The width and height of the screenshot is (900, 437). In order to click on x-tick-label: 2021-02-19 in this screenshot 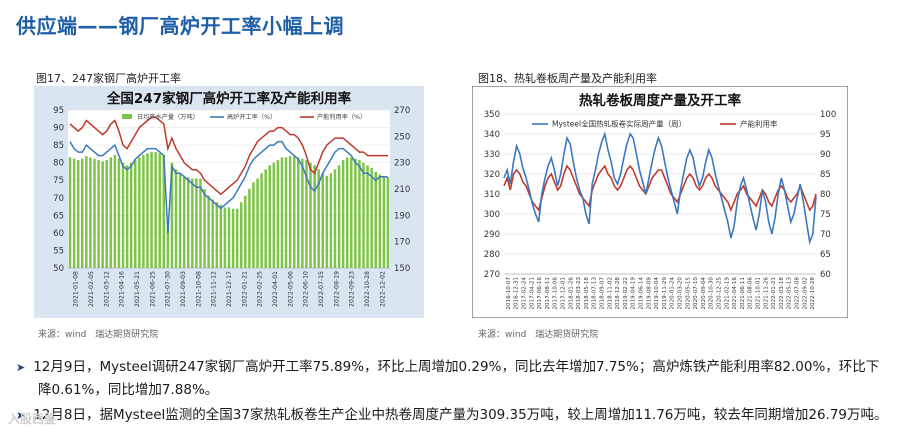, I will do `click(727, 293)`.